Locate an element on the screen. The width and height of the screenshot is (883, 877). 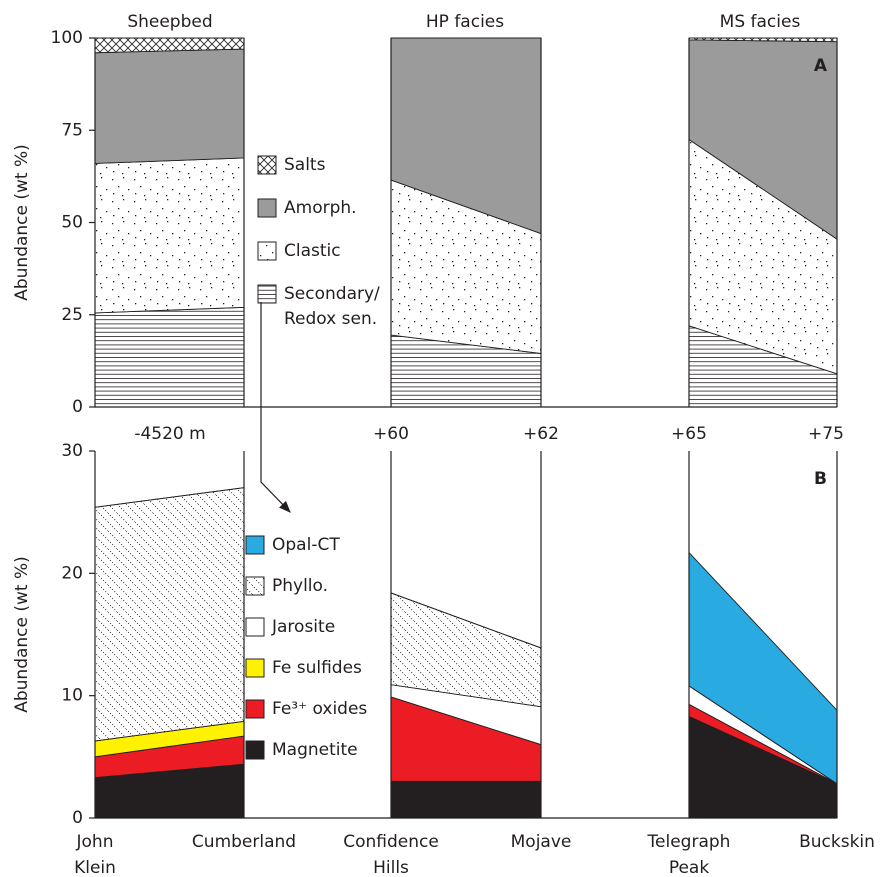
x-tick-label: Confidence Hills is located at coordinates (391, 854).